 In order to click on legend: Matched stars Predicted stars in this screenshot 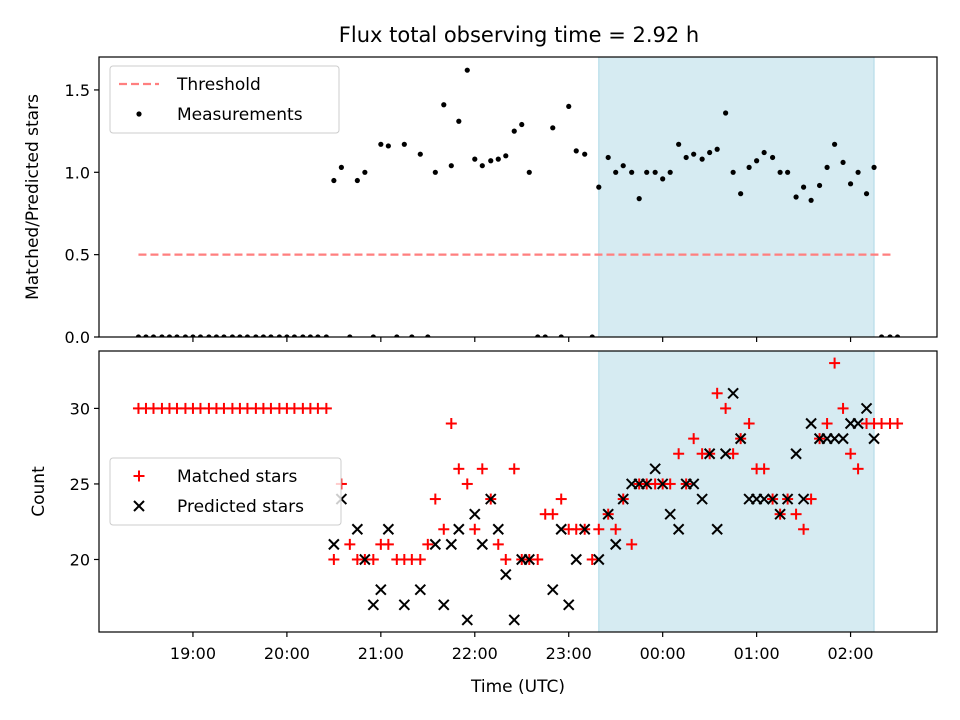, I will do `click(225, 491)`.